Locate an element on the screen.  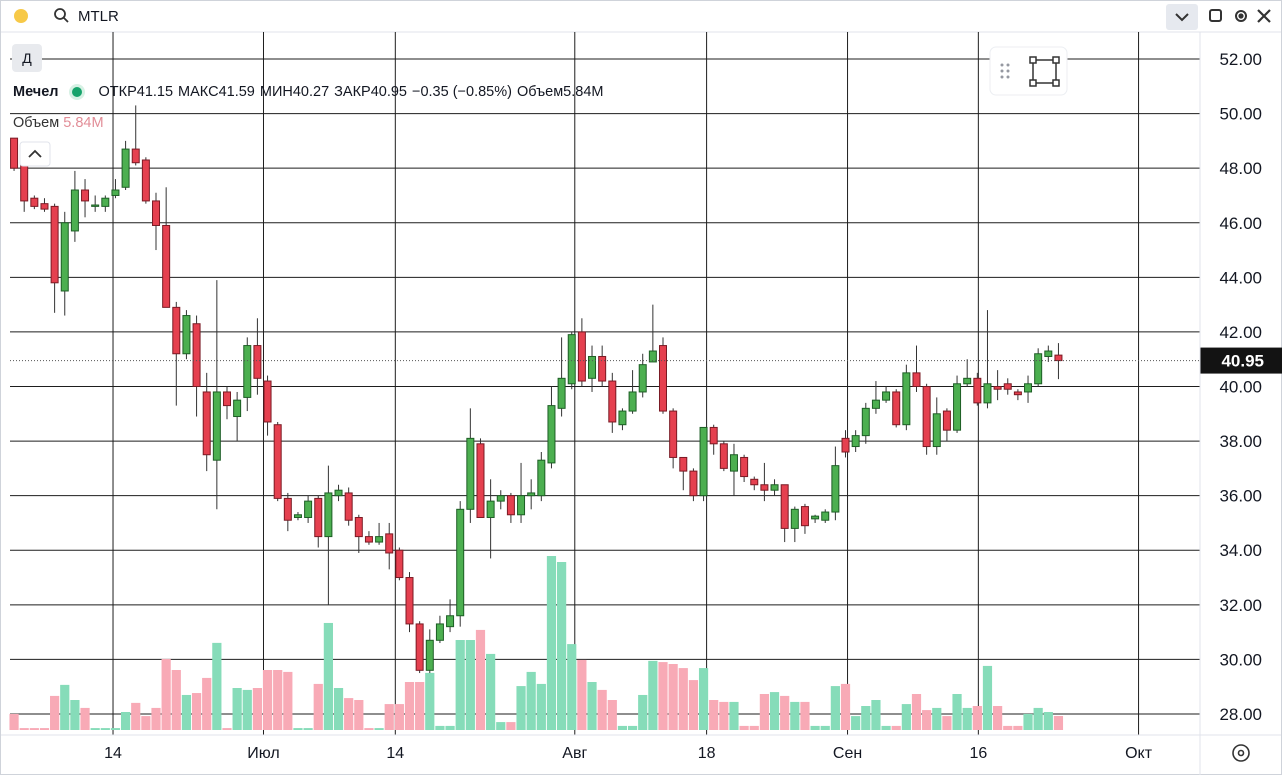
change-label: −0.35 (−0.85%) is located at coordinates (462, 92).